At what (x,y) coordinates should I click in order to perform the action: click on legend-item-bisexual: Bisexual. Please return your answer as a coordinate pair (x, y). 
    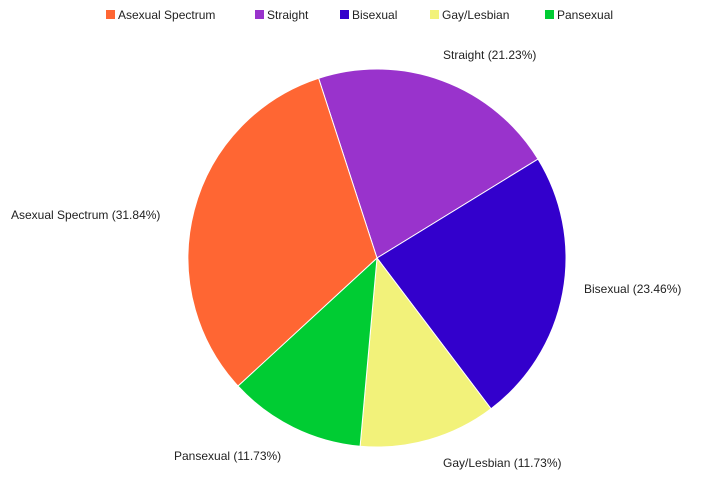
    Looking at the image, I should click on (368, 15).